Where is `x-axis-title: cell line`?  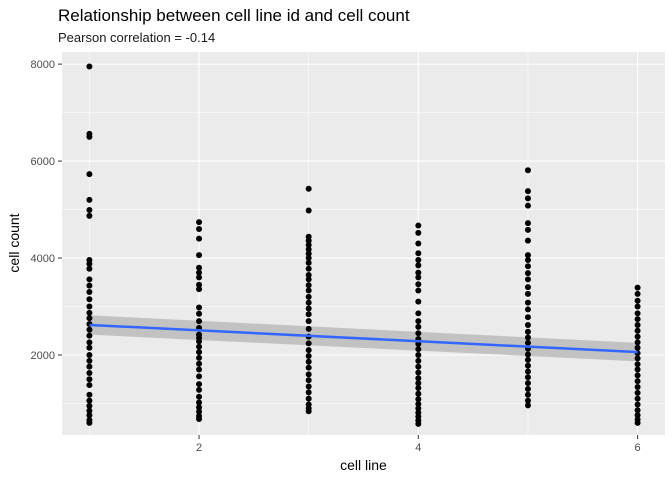 x-axis-title: cell line is located at coordinates (363, 465).